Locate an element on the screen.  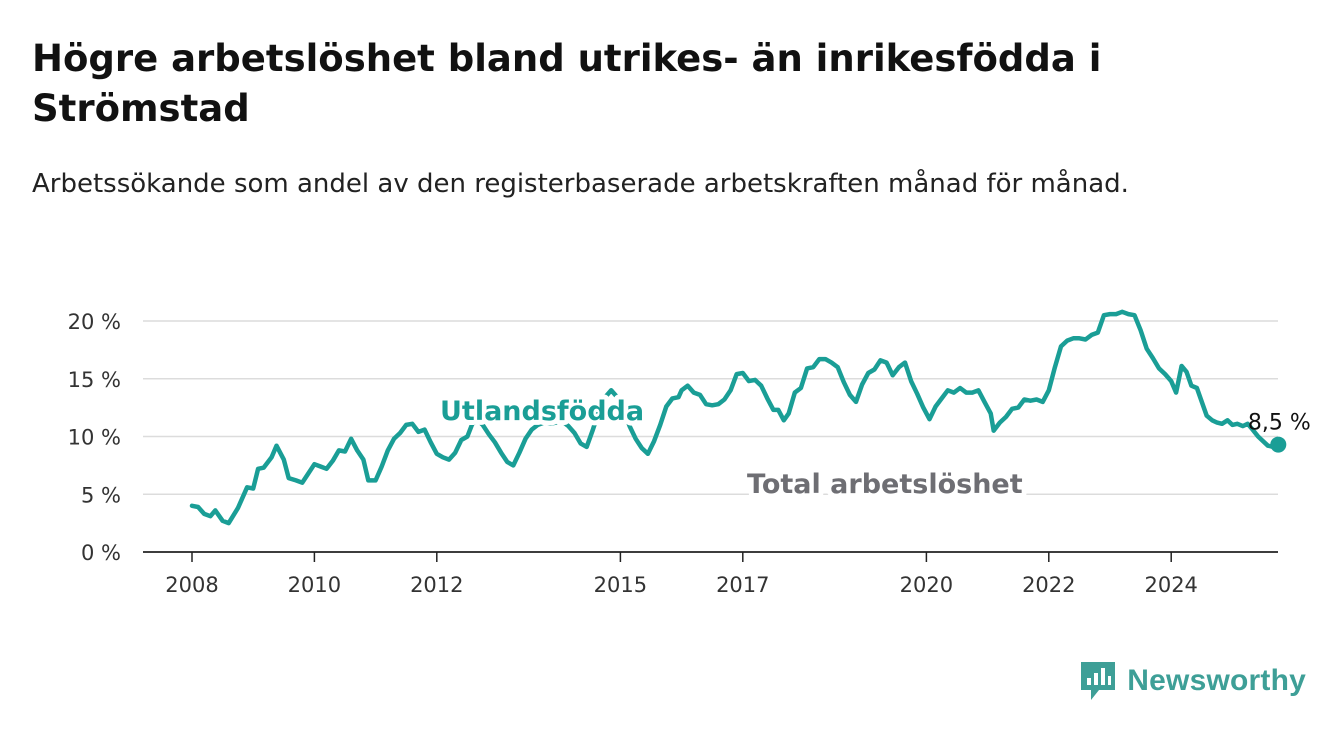
x-tick-label: 2010 is located at coordinates (314, 585).